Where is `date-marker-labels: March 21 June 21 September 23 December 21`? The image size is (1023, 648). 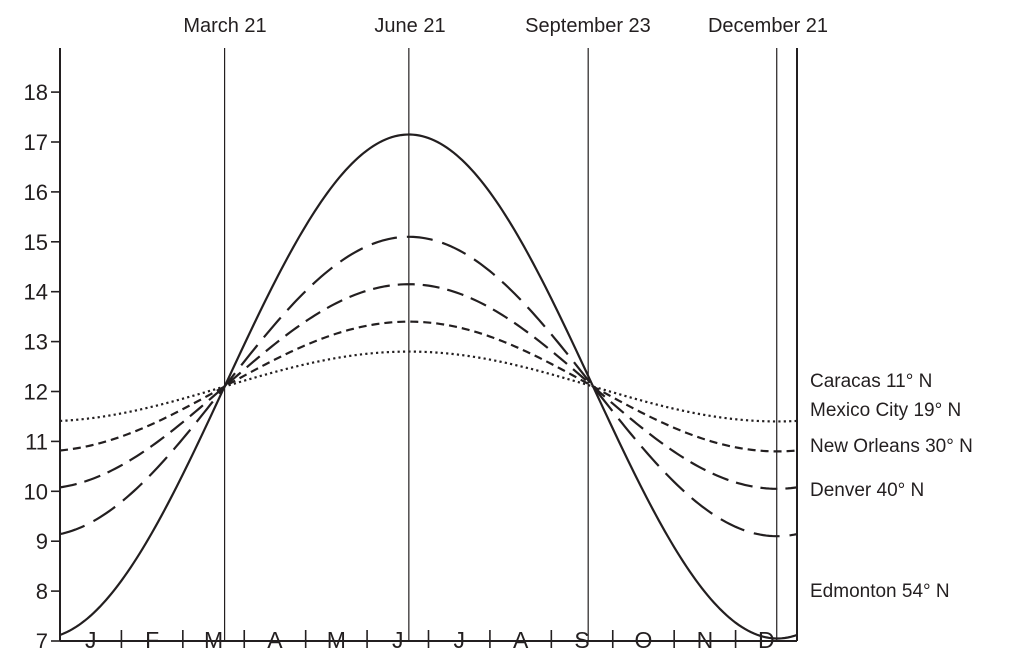 date-marker-labels: March 21 June 21 September 23 December 21 is located at coordinates (505, 26).